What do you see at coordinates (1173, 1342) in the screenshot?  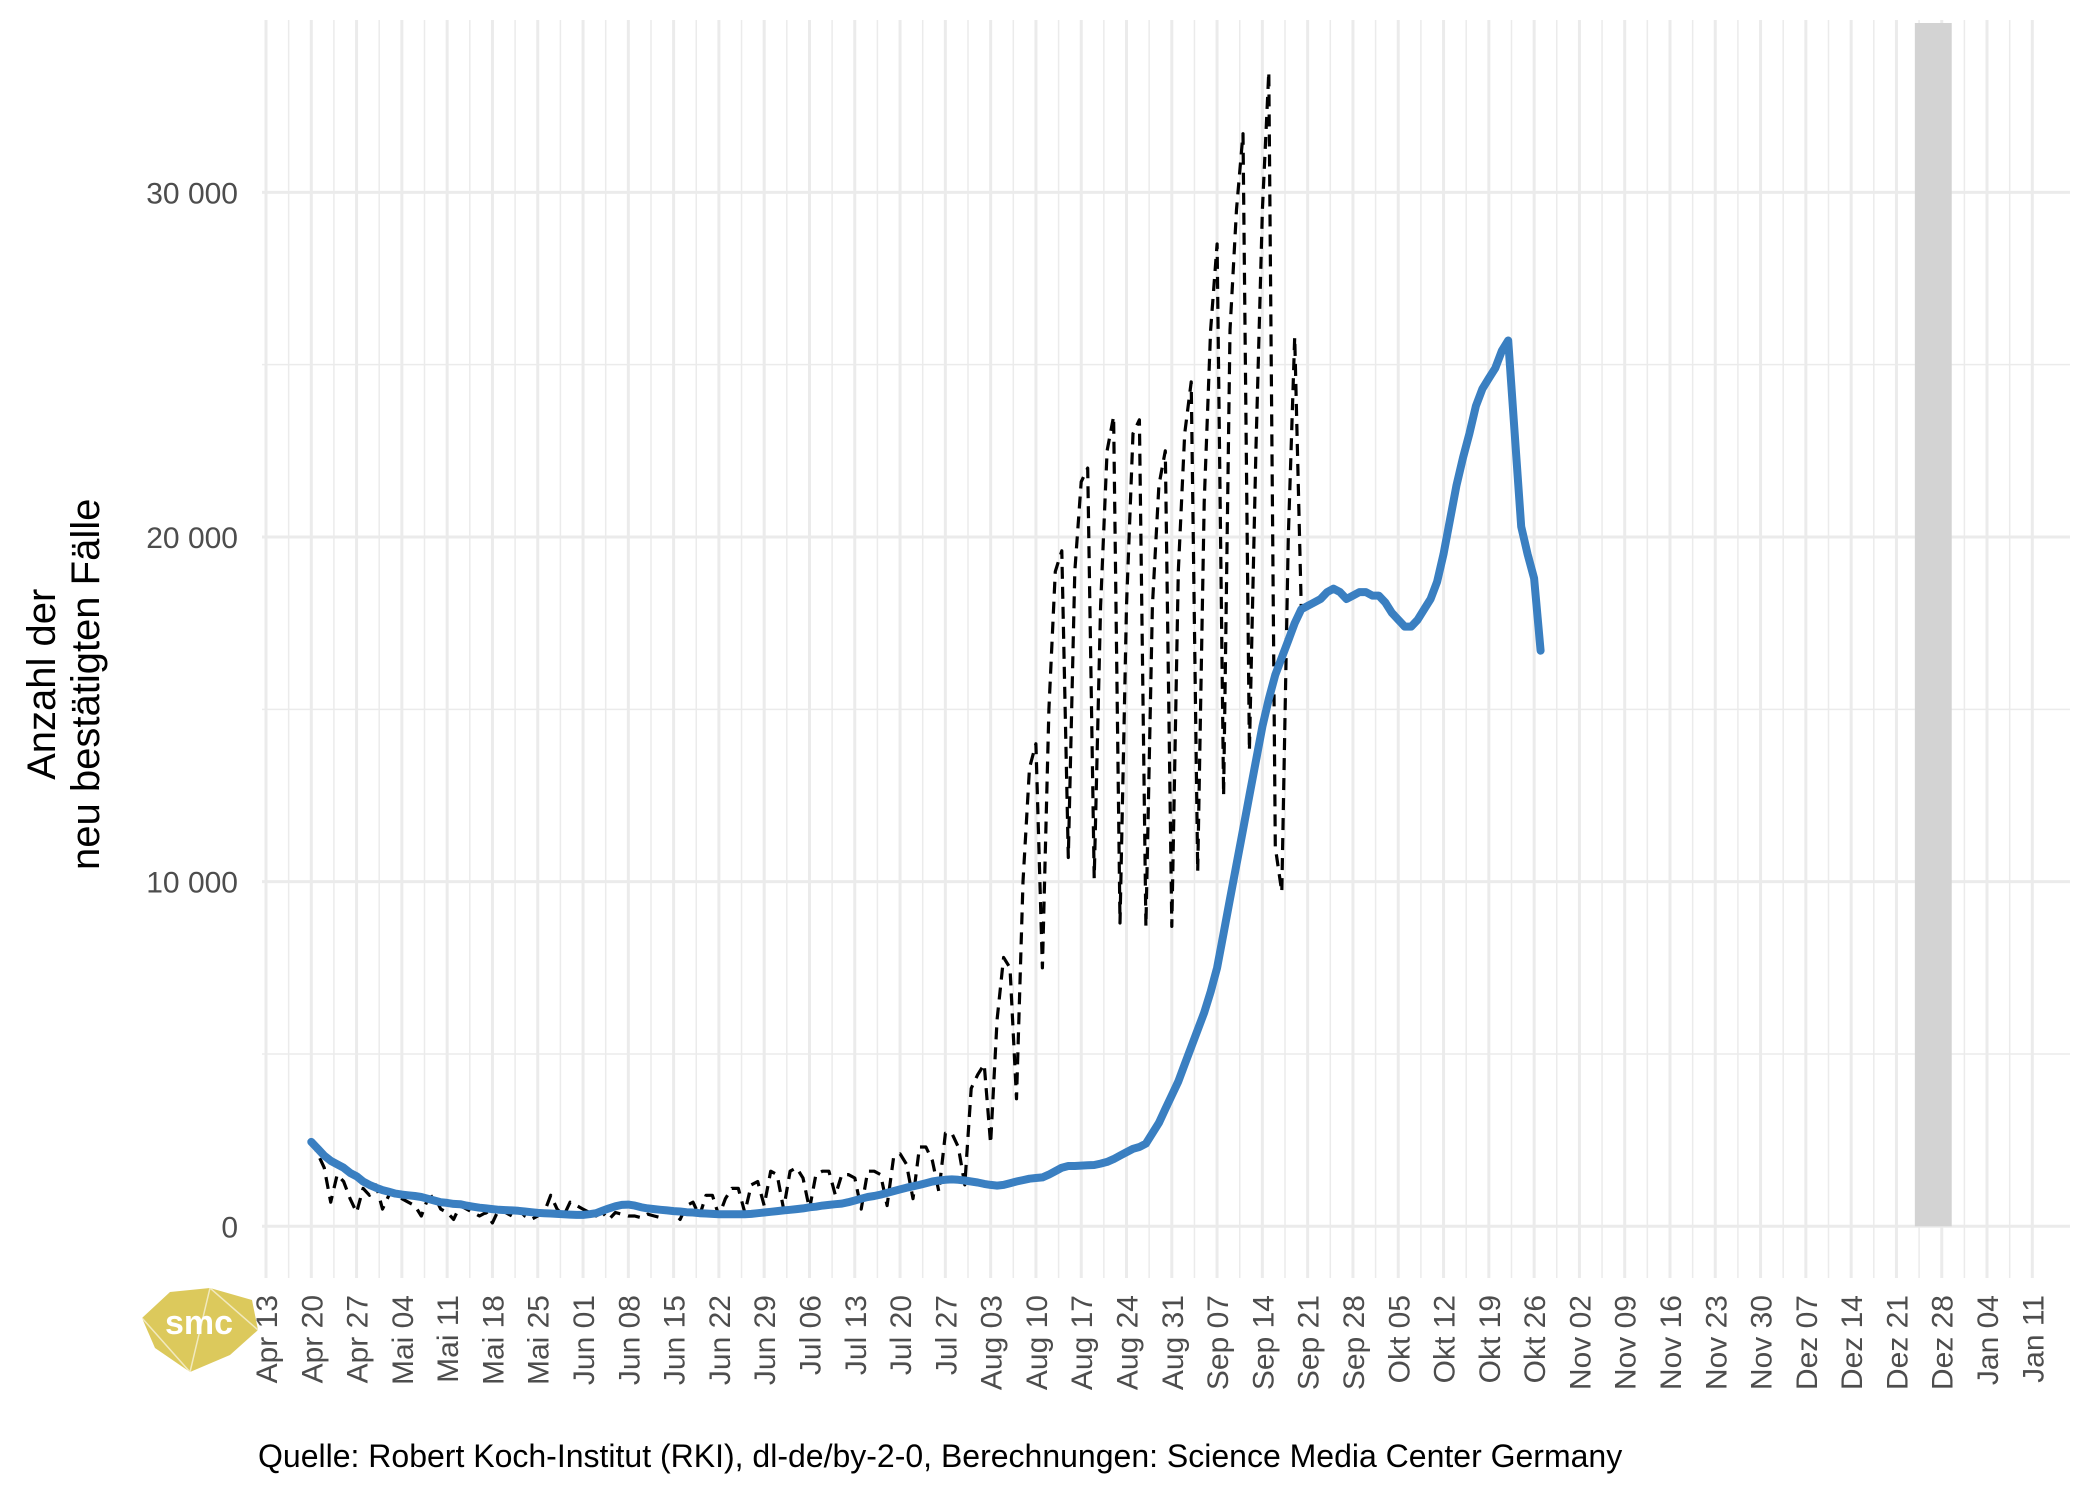 I see `x-tick-label: Aug 31` at bounding box center [1173, 1342].